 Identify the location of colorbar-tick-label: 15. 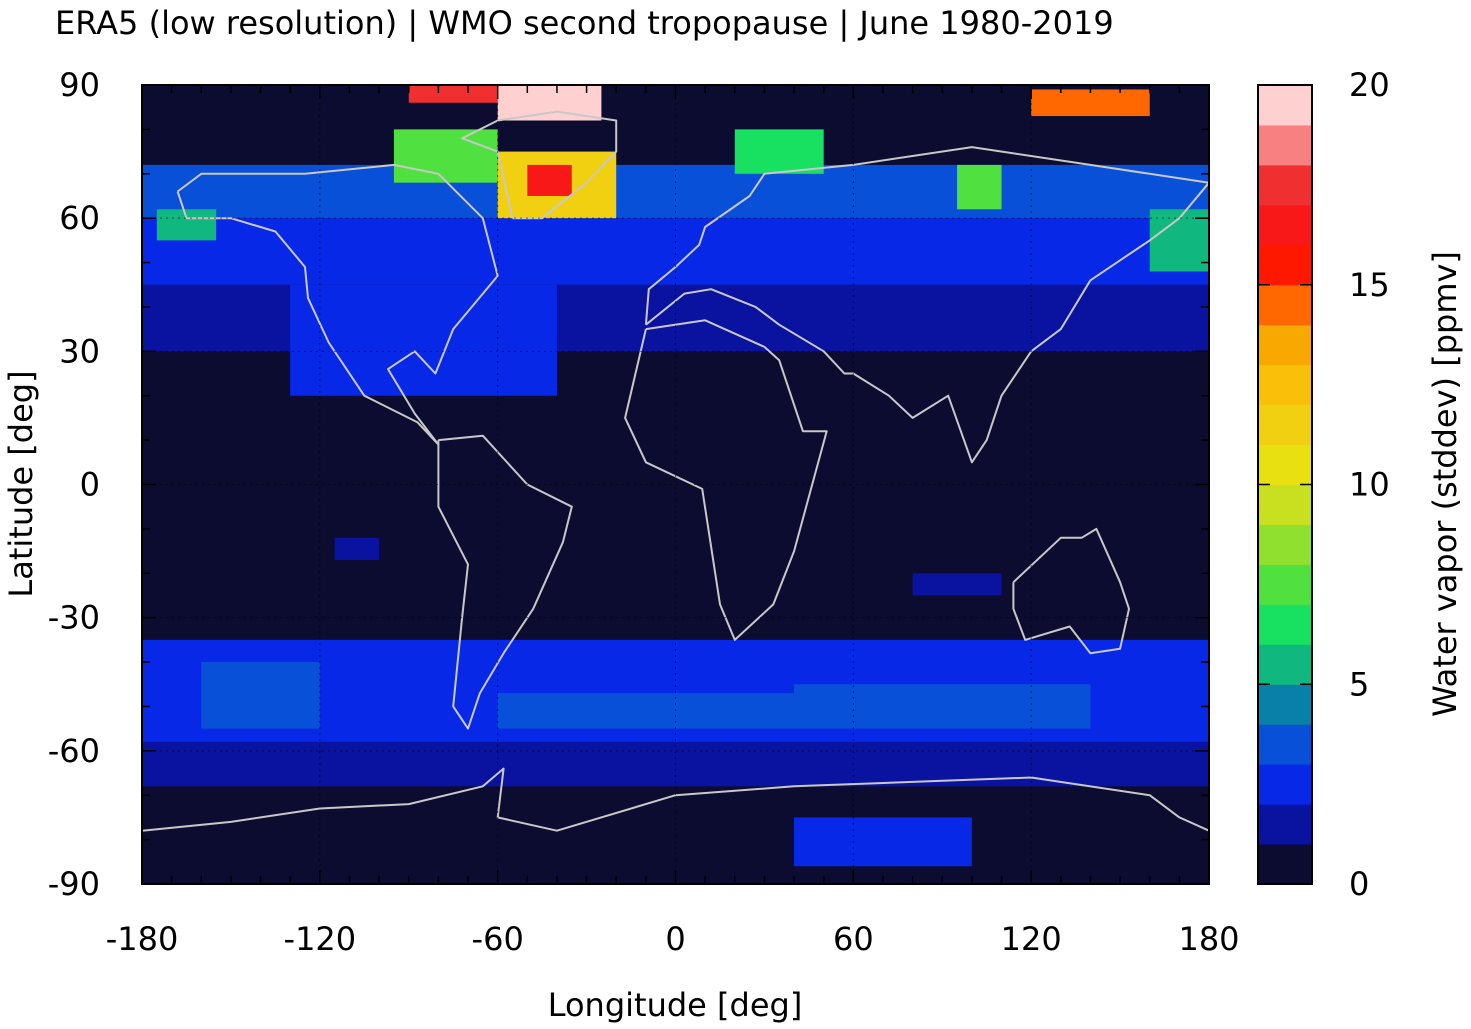
(1369, 285).